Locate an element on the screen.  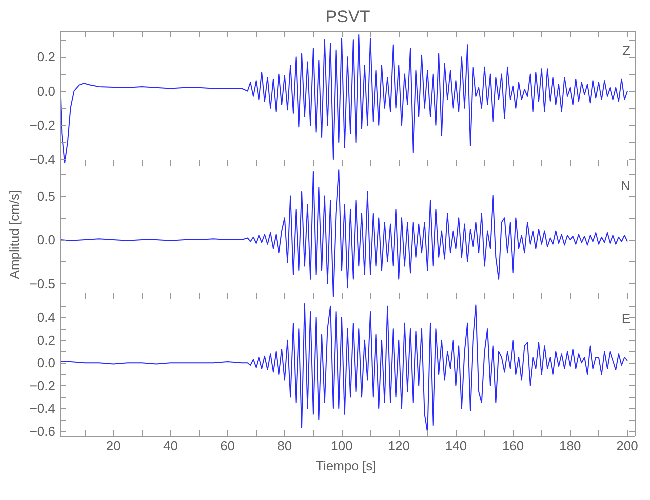
x-tick-label: 200 is located at coordinates (627, 446).